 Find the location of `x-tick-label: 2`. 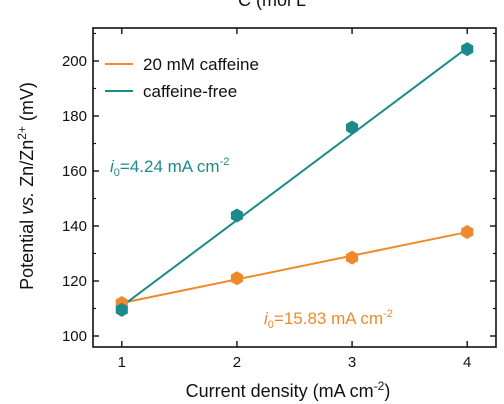

x-tick-label: 2 is located at coordinates (237, 362).